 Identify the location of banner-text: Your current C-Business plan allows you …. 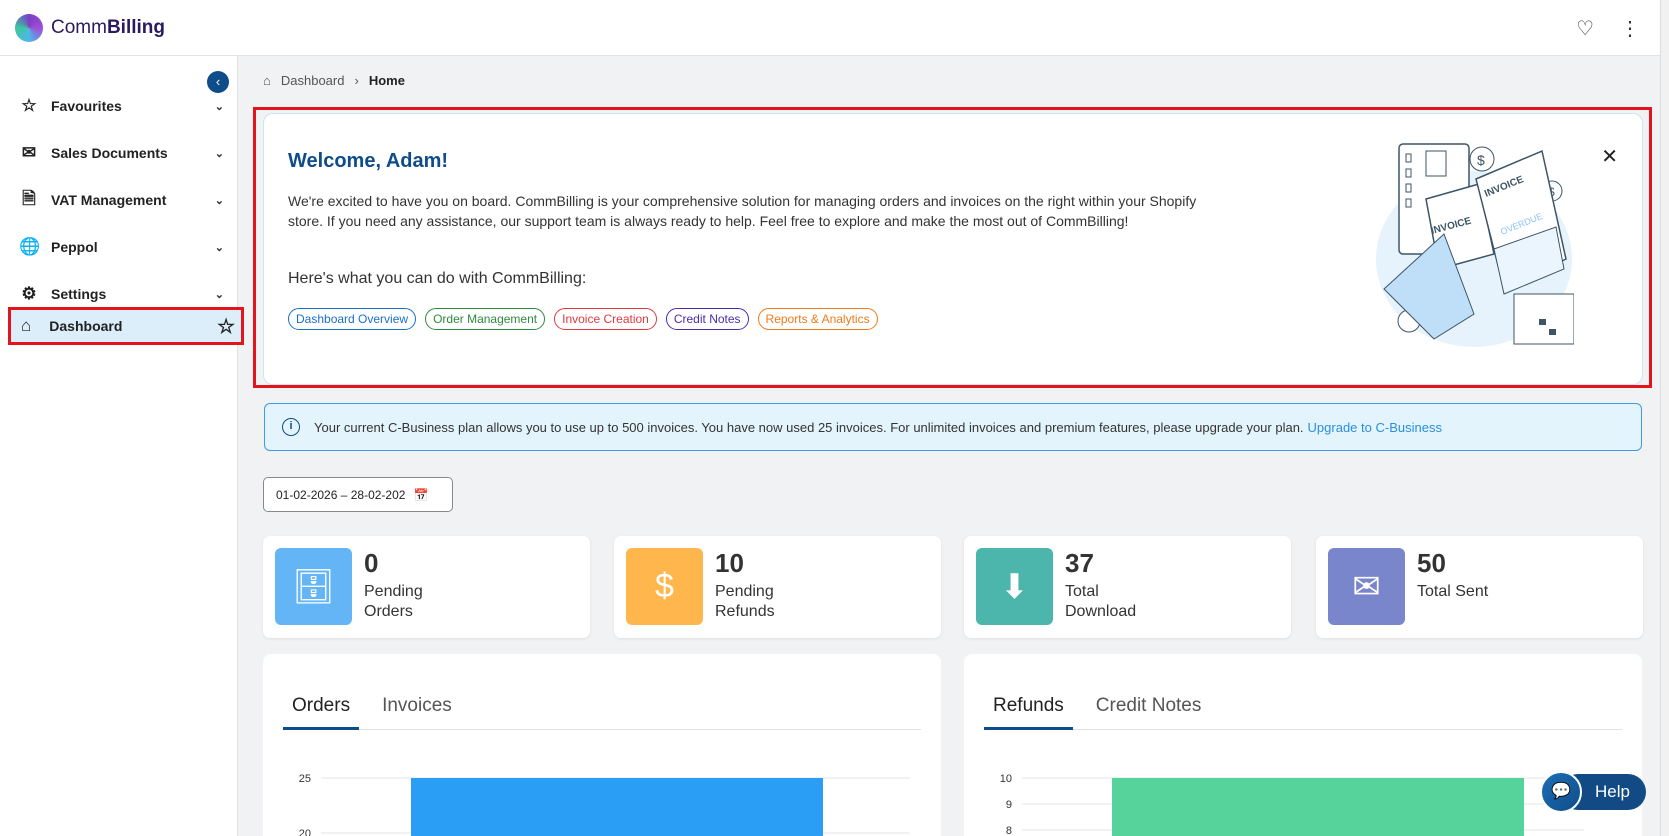
(809, 427).